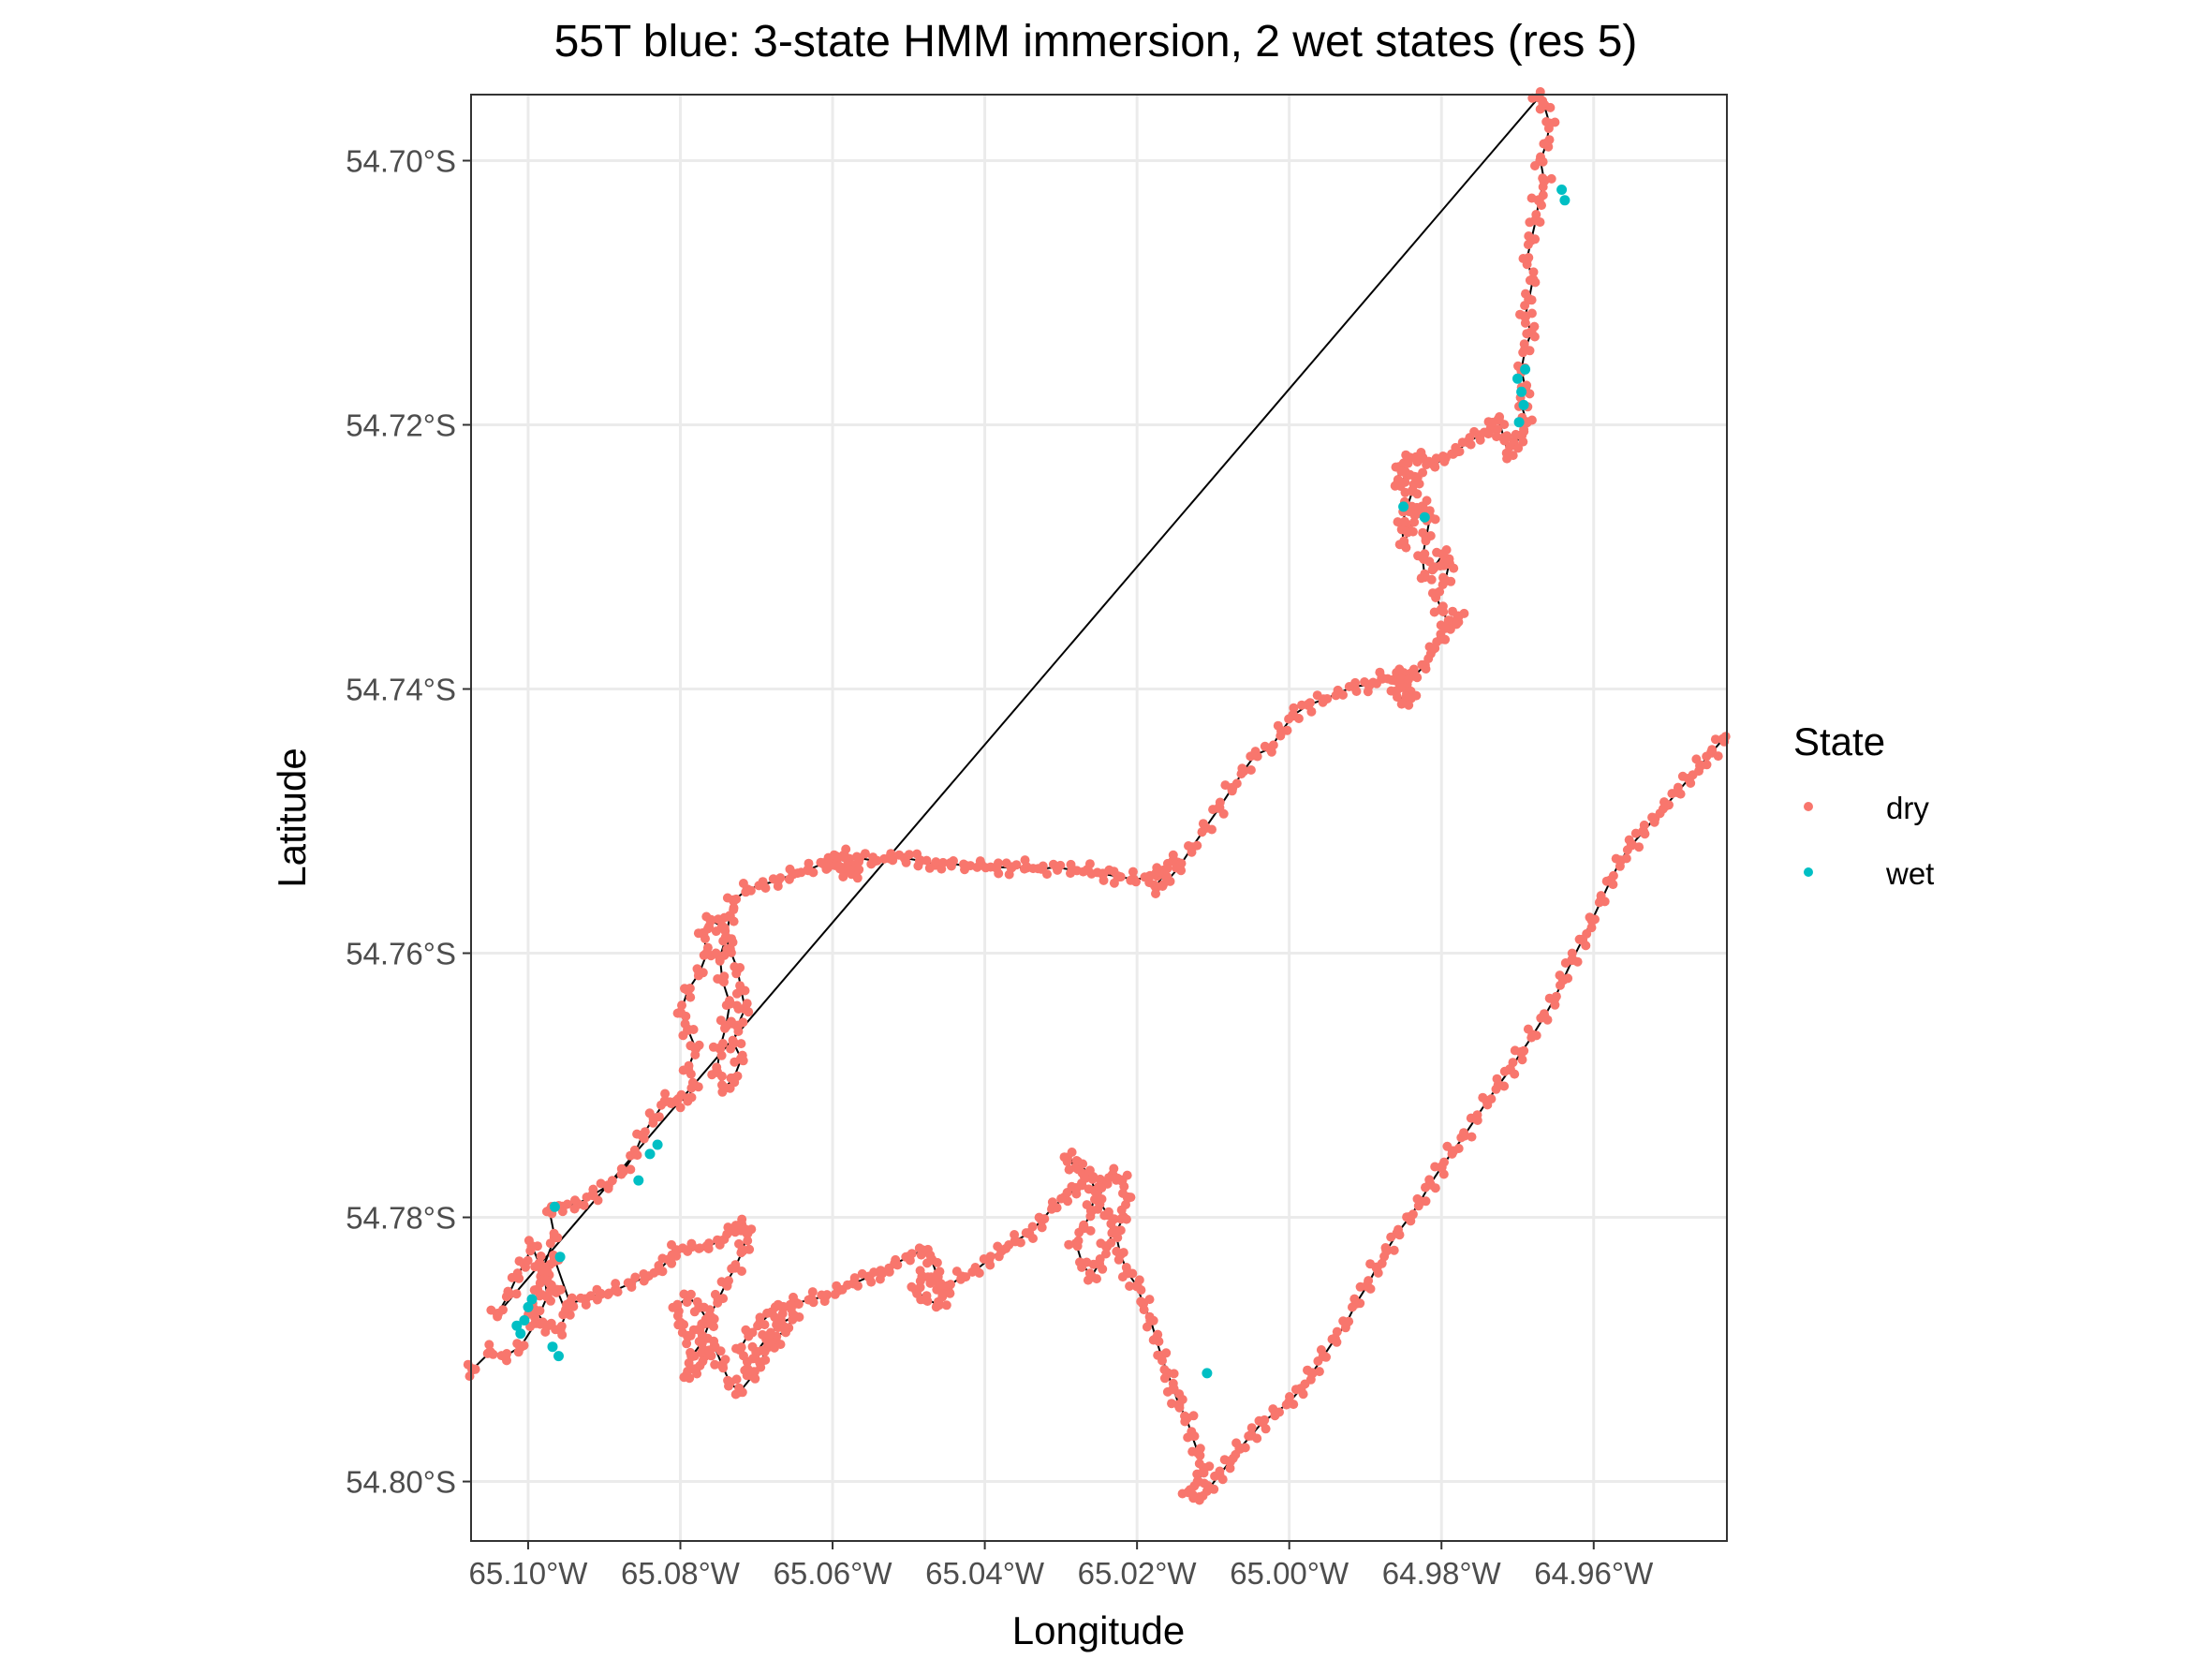 The image size is (2212, 1659). What do you see at coordinates (833, 1573) in the screenshot?
I see `x-tick-label: 65.06°W` at bounding box center [833, 1573].